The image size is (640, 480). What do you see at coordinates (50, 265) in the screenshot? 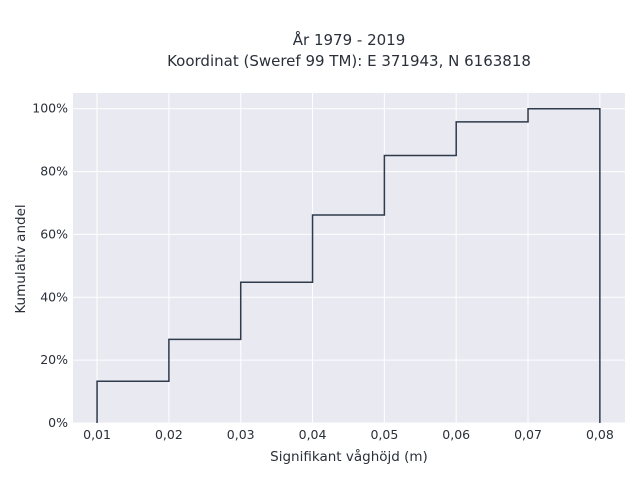
I see `y-tick-labels: 0% 20% 40% 60% 80% 100%` at bounding box center [50, 265].